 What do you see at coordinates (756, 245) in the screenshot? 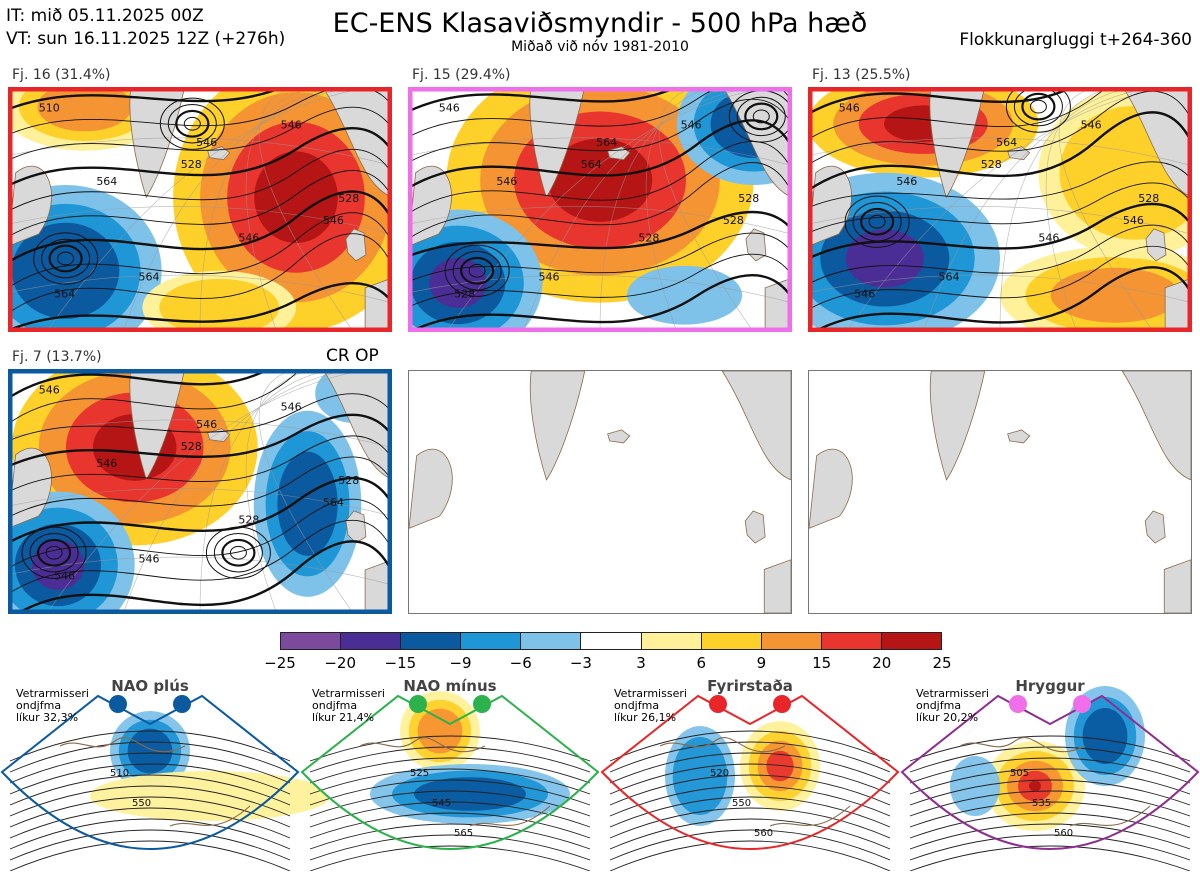
I see `british-isles` at bounding box center [756, 245].